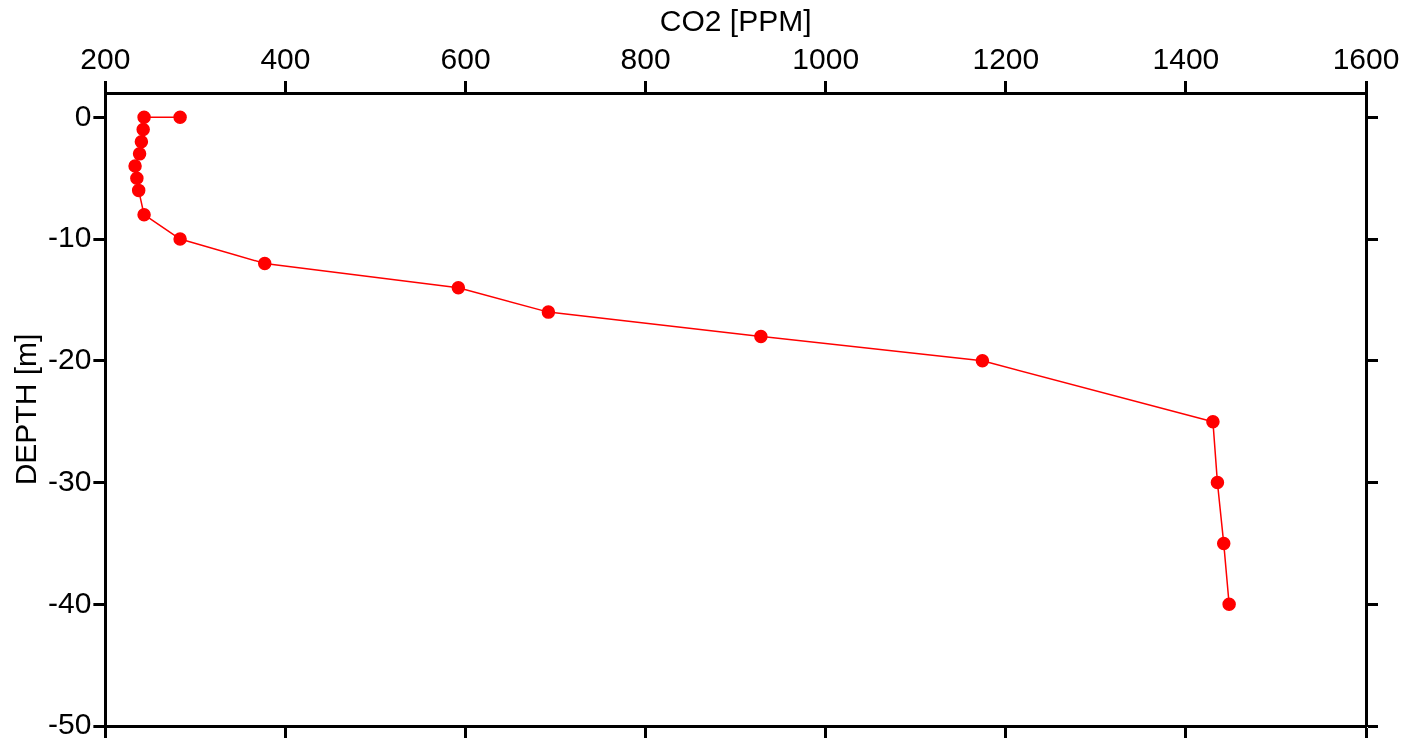 Image resolution: width=1428 pixels, height=746 pixels. What do you see at coordinates (285, 59) in the screenshot?
I see `x-tick-label: 400` at bounding box center [285, 59].